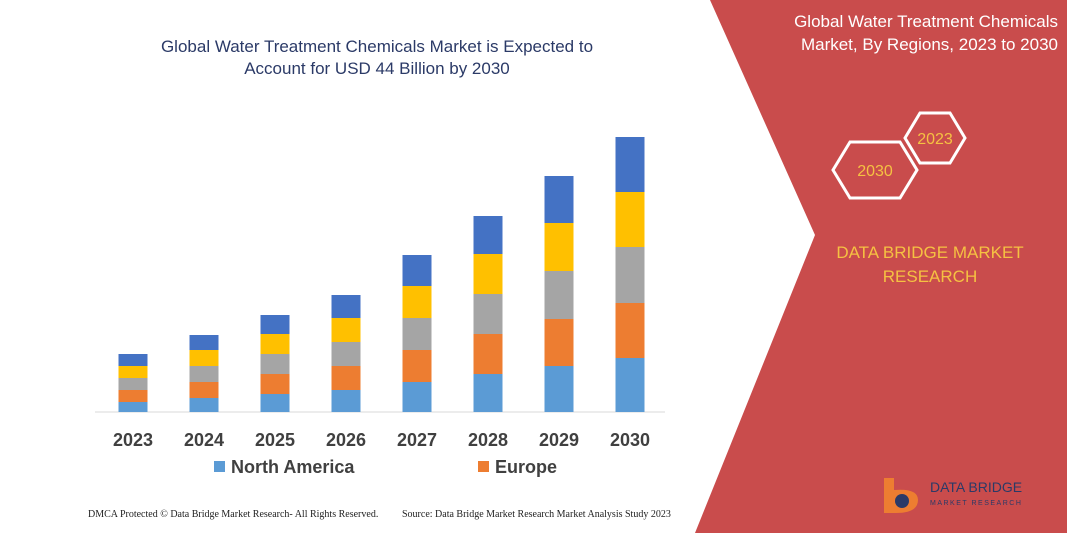 The width and height of the screenshot is (1067, 533). I want to click on x-tick-label: 2027, so click(417, 440).